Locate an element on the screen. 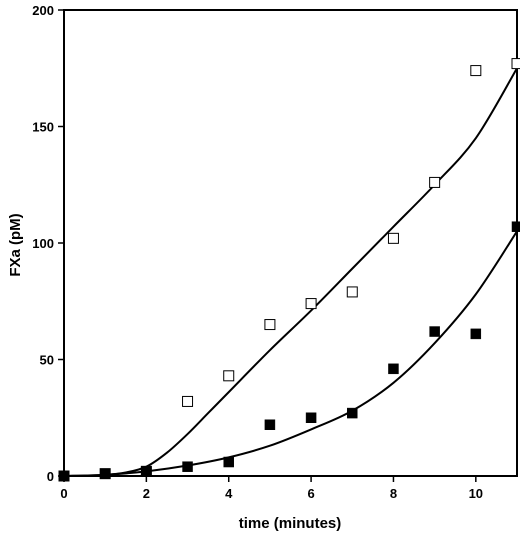 The image size is (520, 535). x-tick-label: 0 is located at coordinates (63, 493).